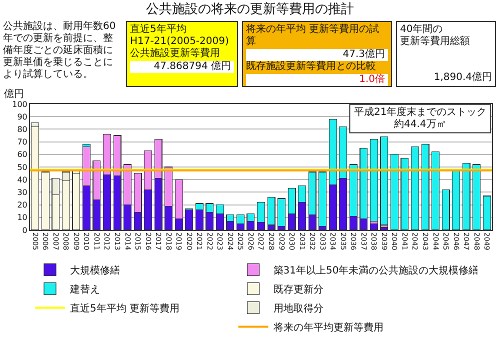  I want to click on legend-label: 築31年以上50年未満の公共施設の大規模修繕, so click(376, 270).